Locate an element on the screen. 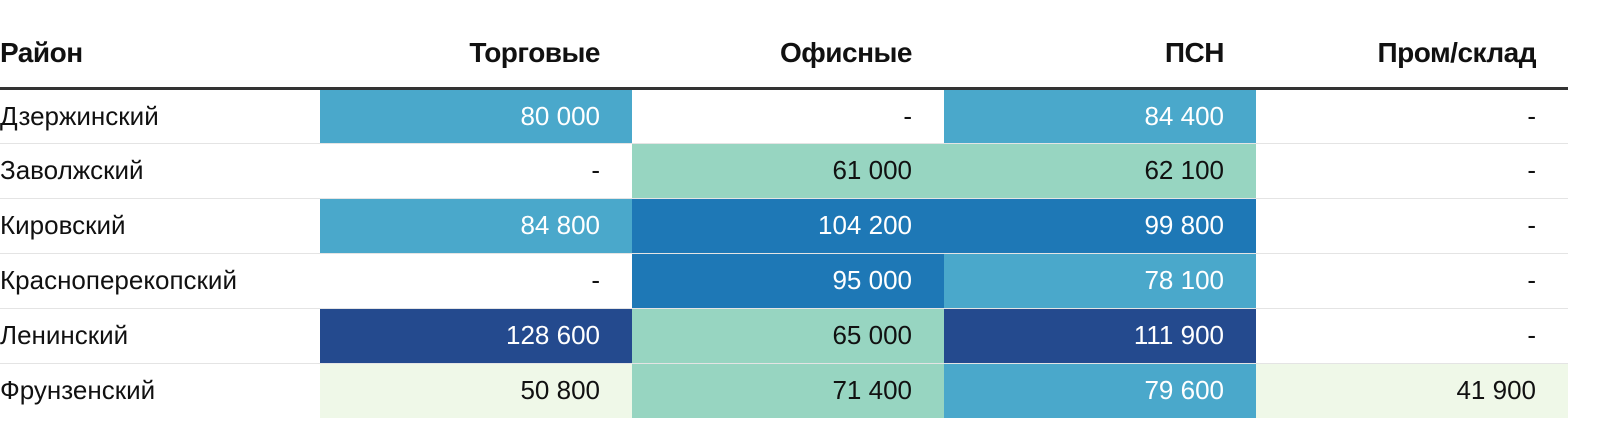 This screenshot has height=442, width=1600. value-cell: 65 000 is located at coordinates (788, 336).